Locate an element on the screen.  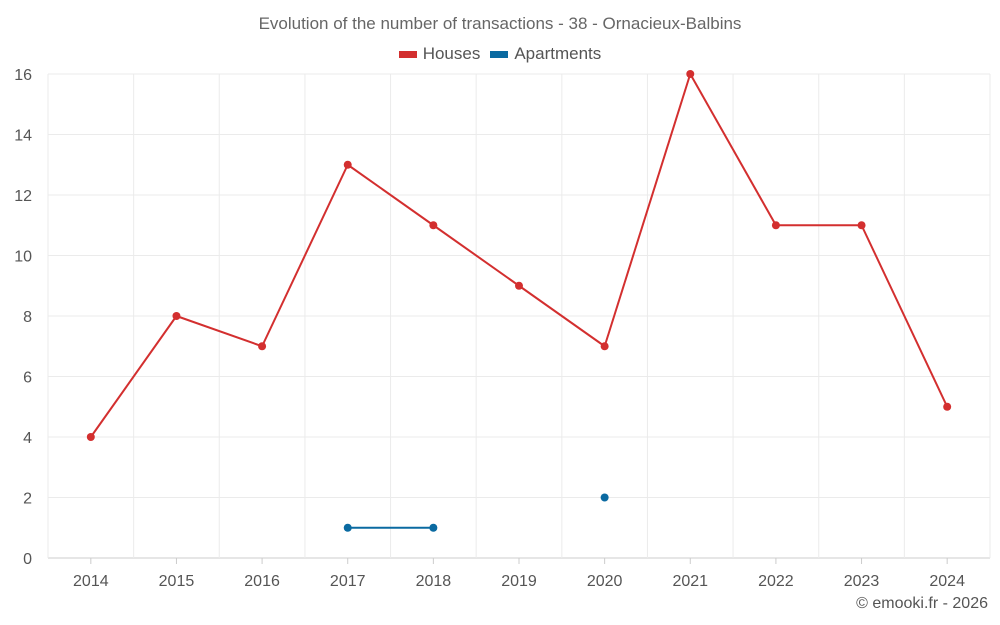
legend-swatch-houses is located at coordinates (407, 54).